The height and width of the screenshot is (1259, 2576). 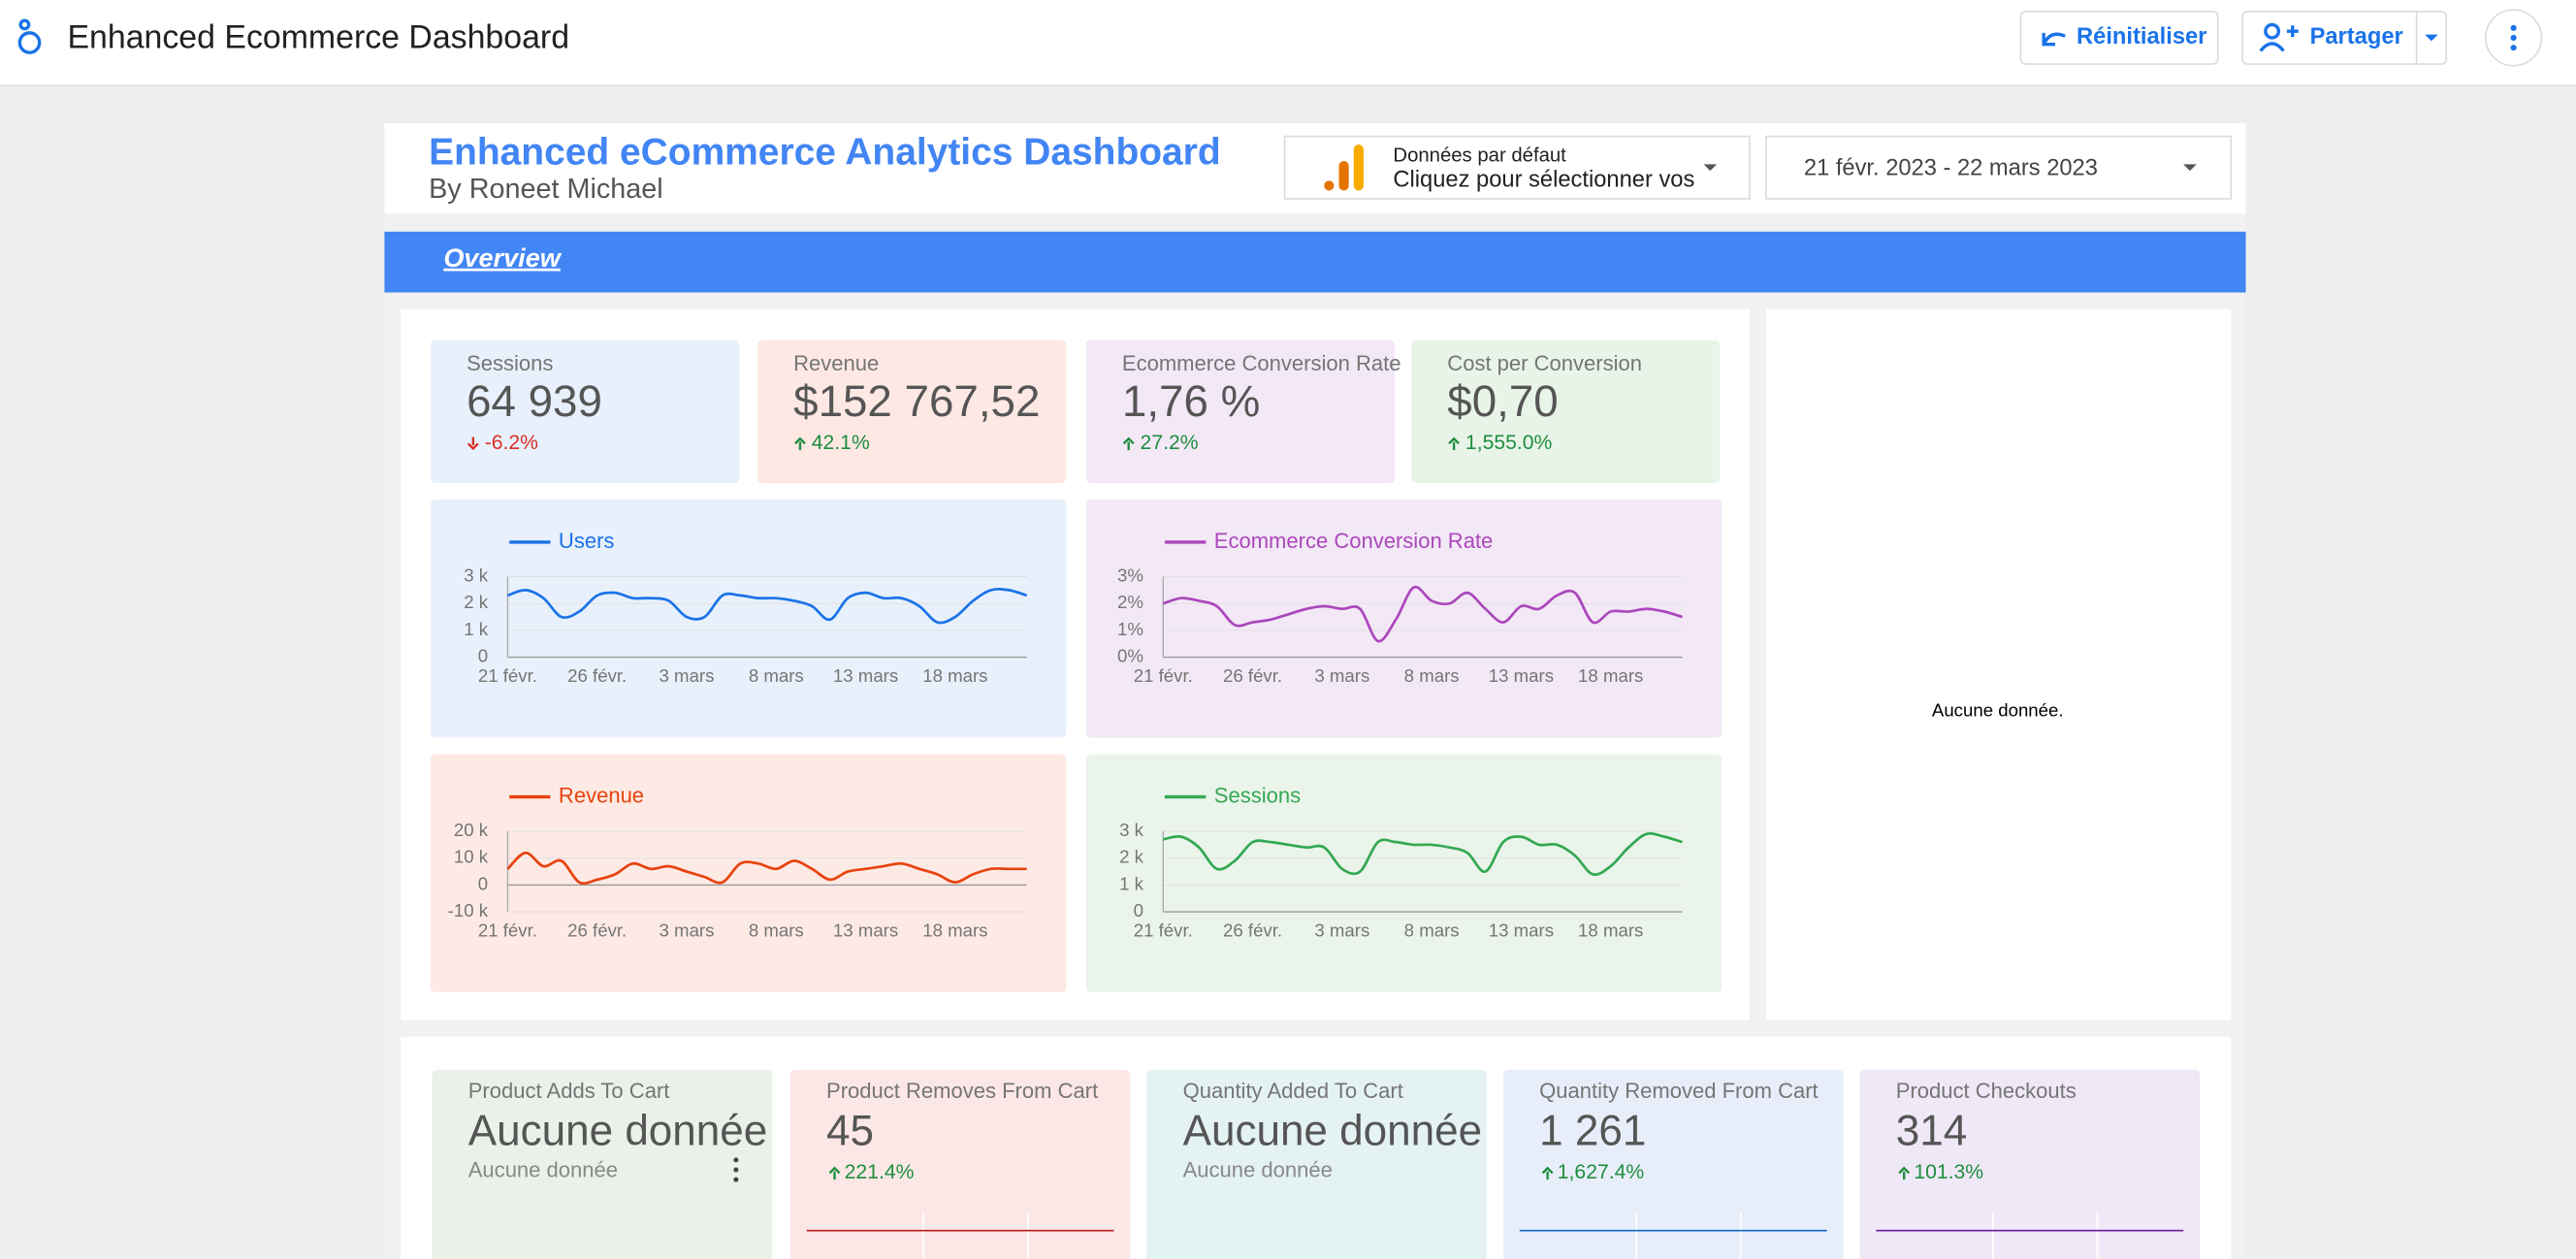 What do you see at coordinates (1261, 363) in the screenshot?
I see `scorecard-label: Ecommerce Conversion Rate` at bounding box center [1261, 363].